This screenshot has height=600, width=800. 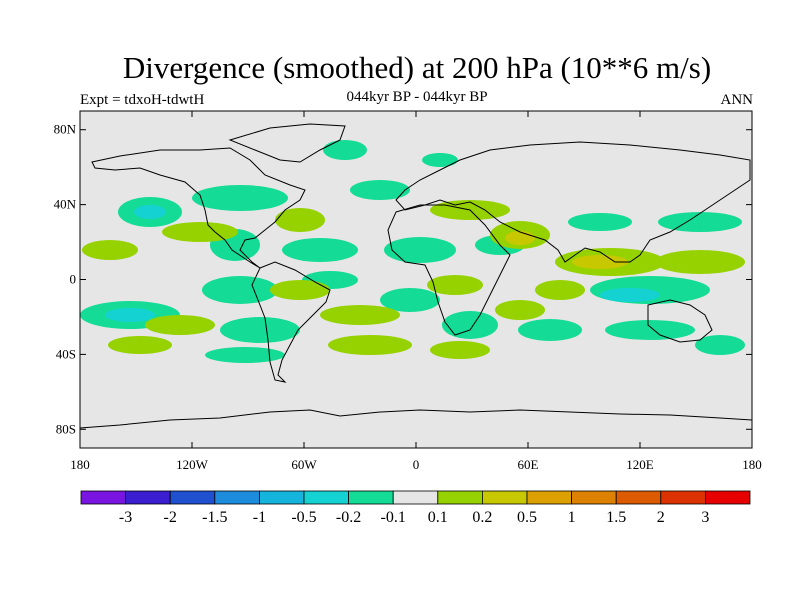 What do you see at coordinates (661, 517) in the screenshot?
I see `colorbar-label: 2` at bounding box center [661, 517].